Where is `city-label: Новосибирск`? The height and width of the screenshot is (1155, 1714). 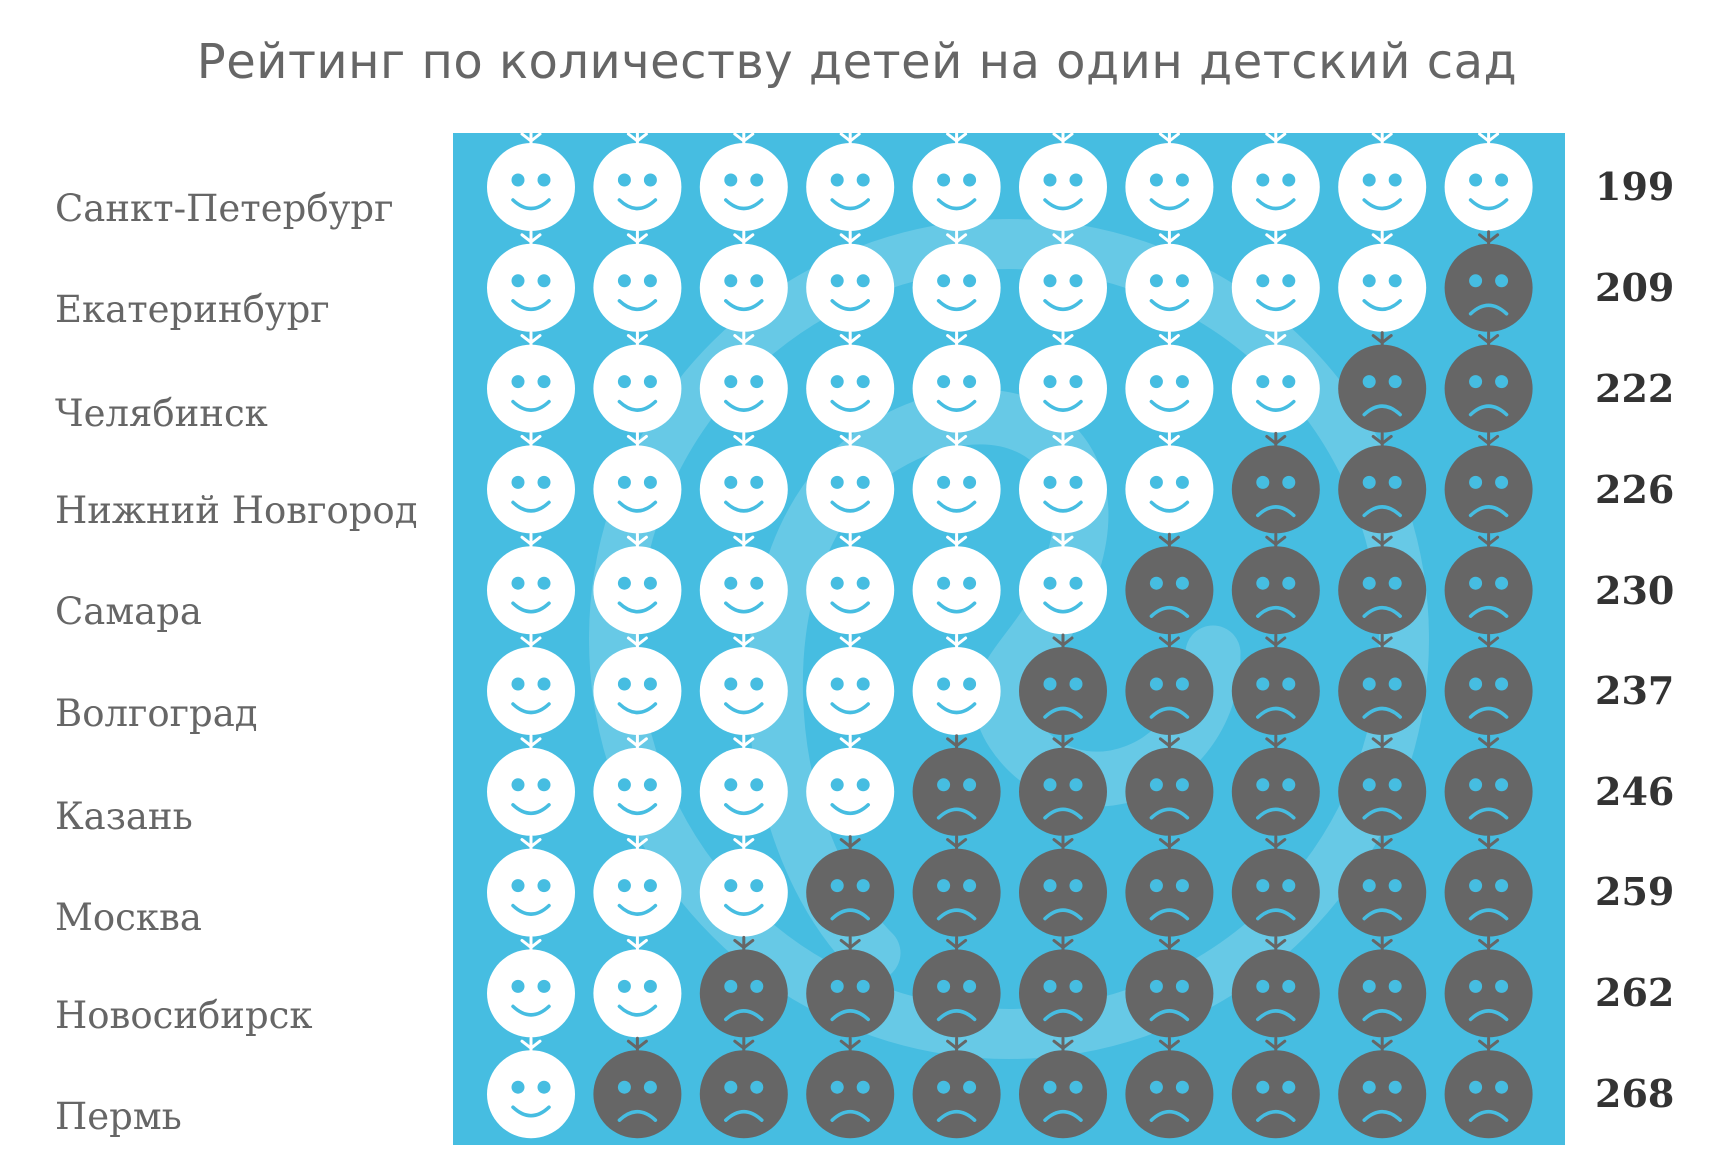
city-label: Новосибирск is located at coordinates (184, 1015).